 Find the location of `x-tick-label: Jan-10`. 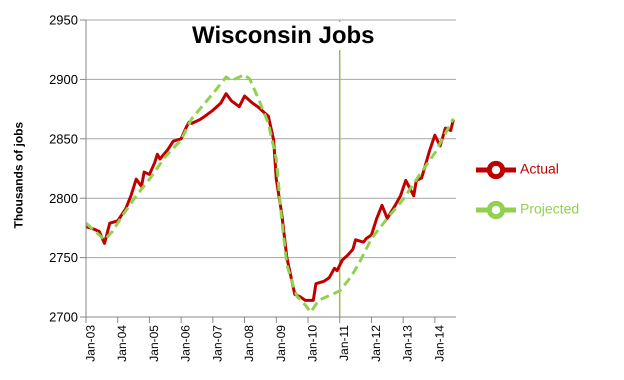

x-tick-label: Jan-10 is located at coordinates (313, 343).